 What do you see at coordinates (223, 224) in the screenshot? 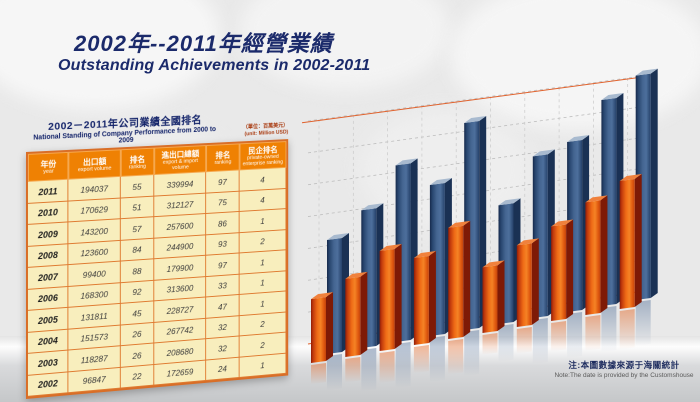
I see `value-cell: 86` at bounding box center [223, 224].